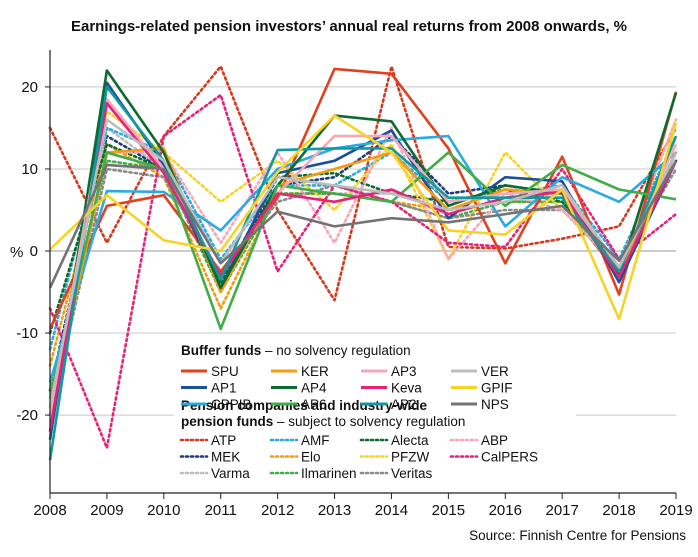 The width and height of the screenshot is (698, 557). I want to click on x-tick-label: 2009, so click(106, 510).